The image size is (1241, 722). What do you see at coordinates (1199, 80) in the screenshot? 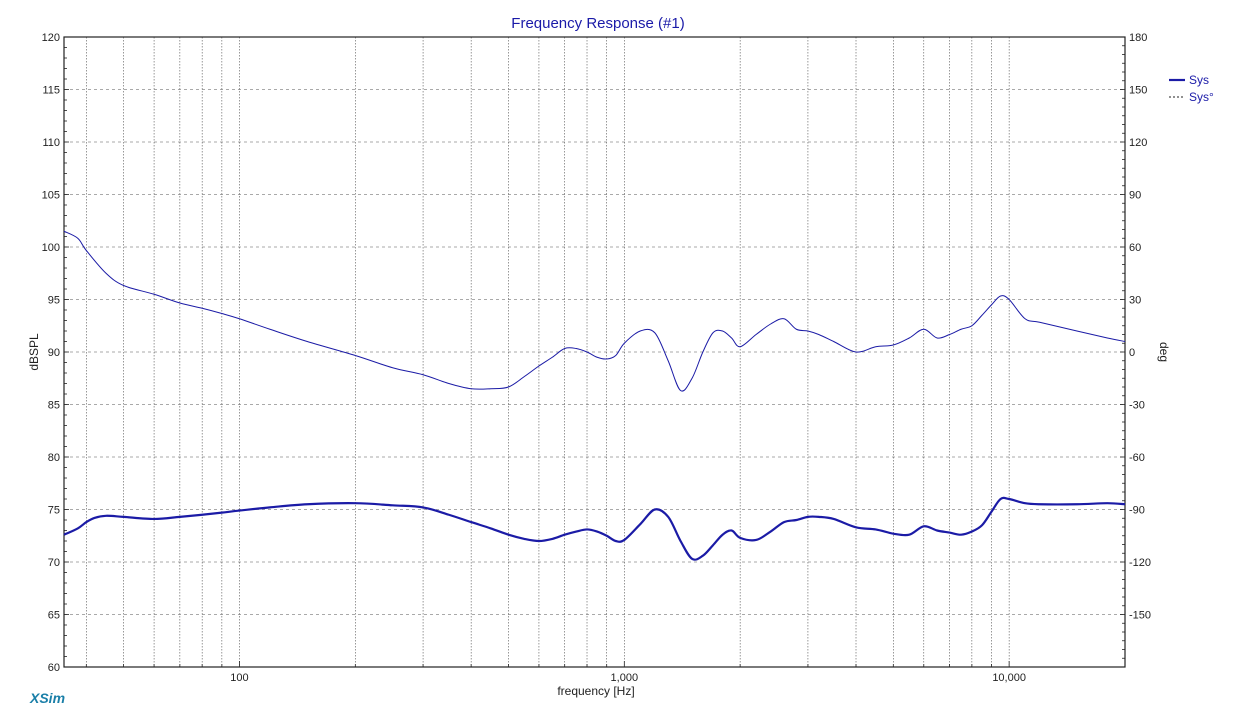
I see `legend-label: Sys` at bounding box center [1199, 80].